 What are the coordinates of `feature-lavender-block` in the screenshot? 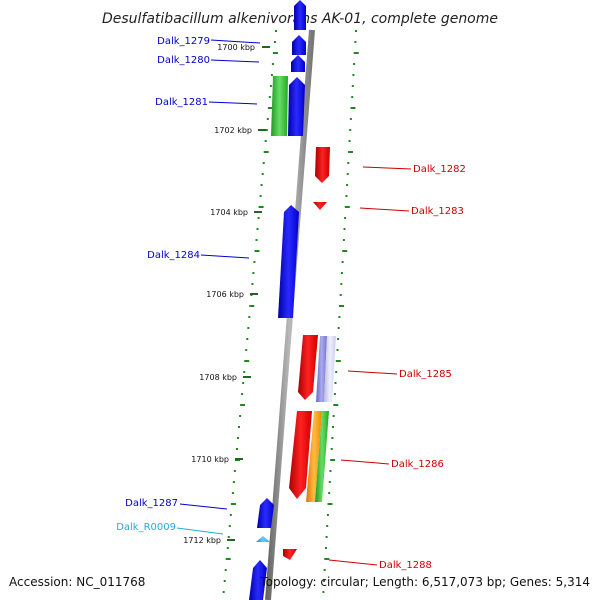 It's located at (330, 369).